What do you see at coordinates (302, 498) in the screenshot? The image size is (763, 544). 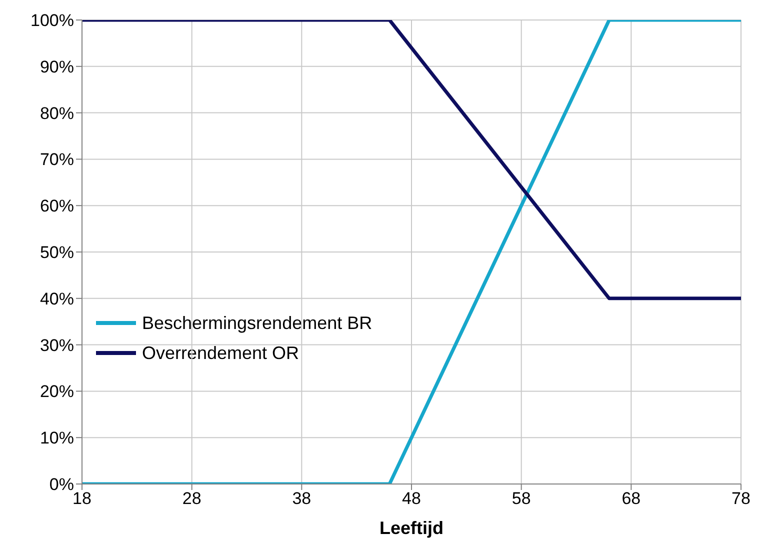 I see `x-tick-label: 38` at bounding box center [302, 498].